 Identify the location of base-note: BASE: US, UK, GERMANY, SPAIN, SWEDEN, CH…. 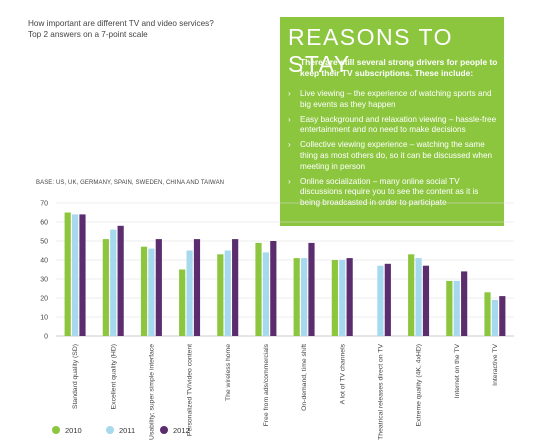
(130, 183).